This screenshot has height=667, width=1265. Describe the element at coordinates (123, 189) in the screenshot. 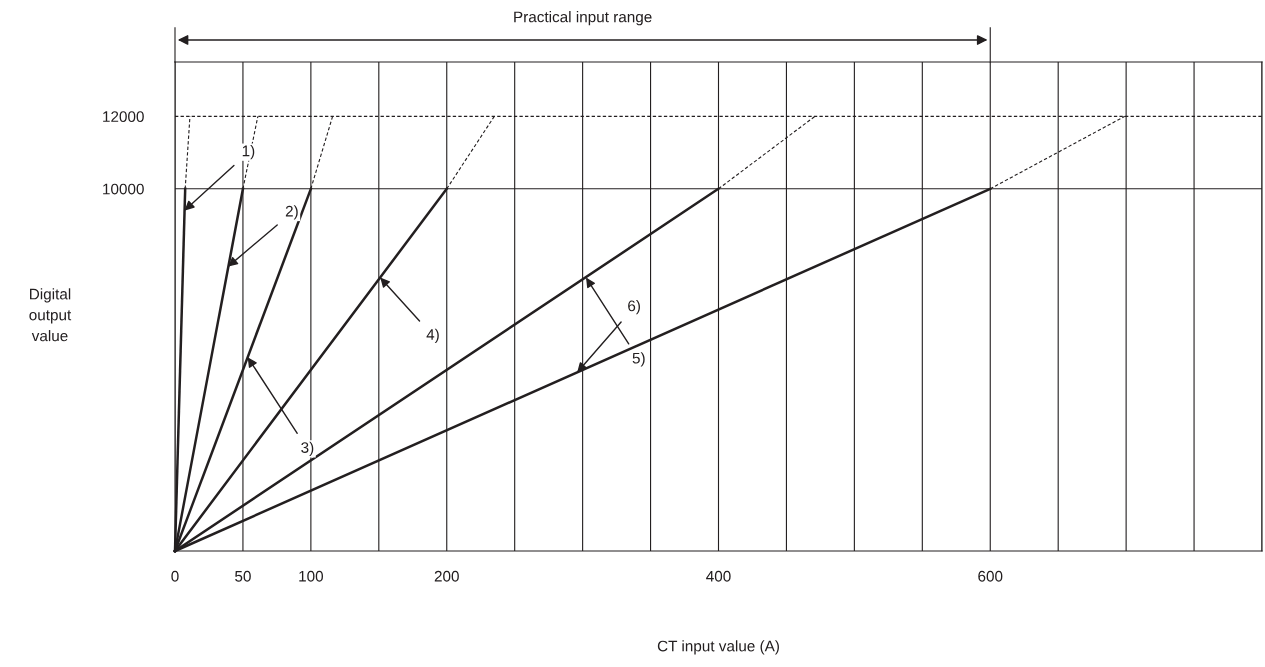

I see `y-tick-label: 10000` at that location.